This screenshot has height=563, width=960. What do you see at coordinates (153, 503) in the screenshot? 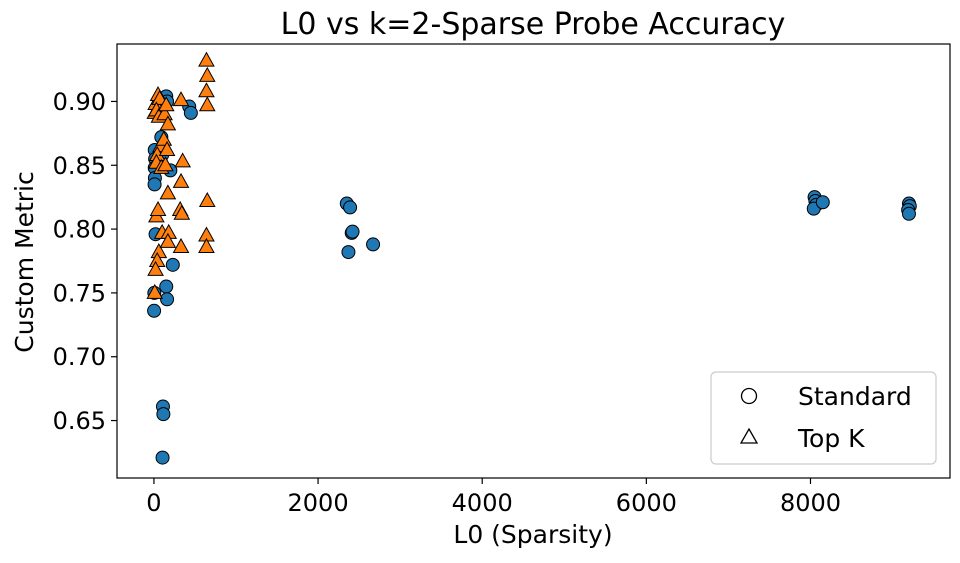
I see `x-tick-label: 0` at bounding box center [153, 503].